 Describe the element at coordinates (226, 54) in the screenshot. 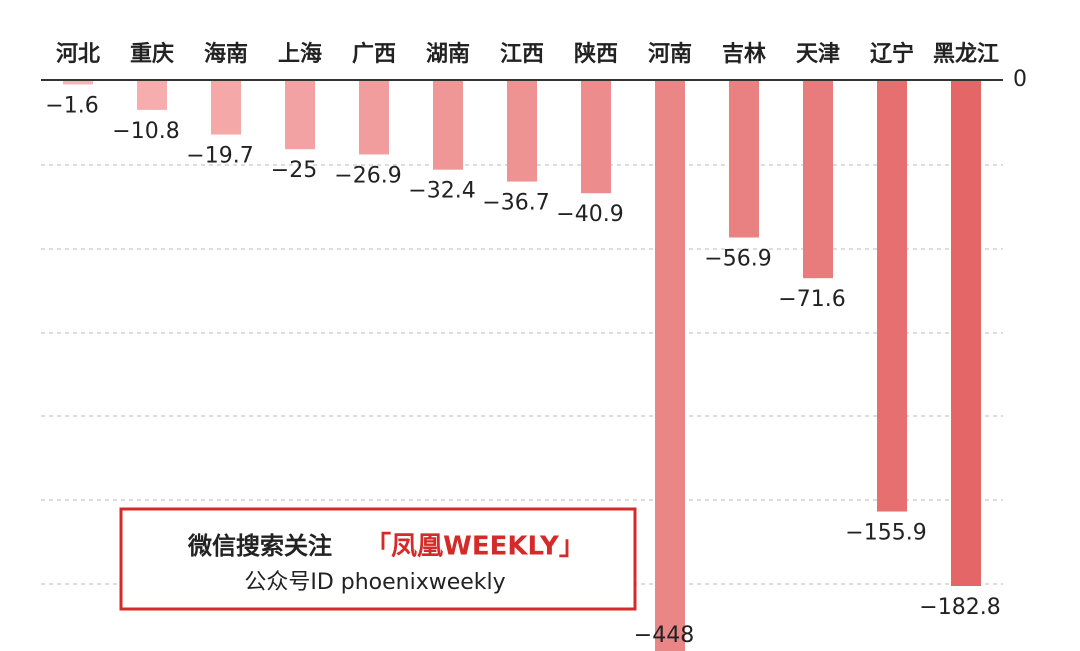

I see `x-tick-label: 海南` at that location.